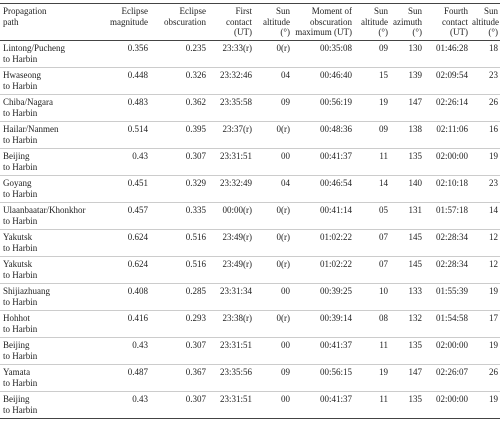  I want to click on cell-line: azimuth, so click(407, 21).